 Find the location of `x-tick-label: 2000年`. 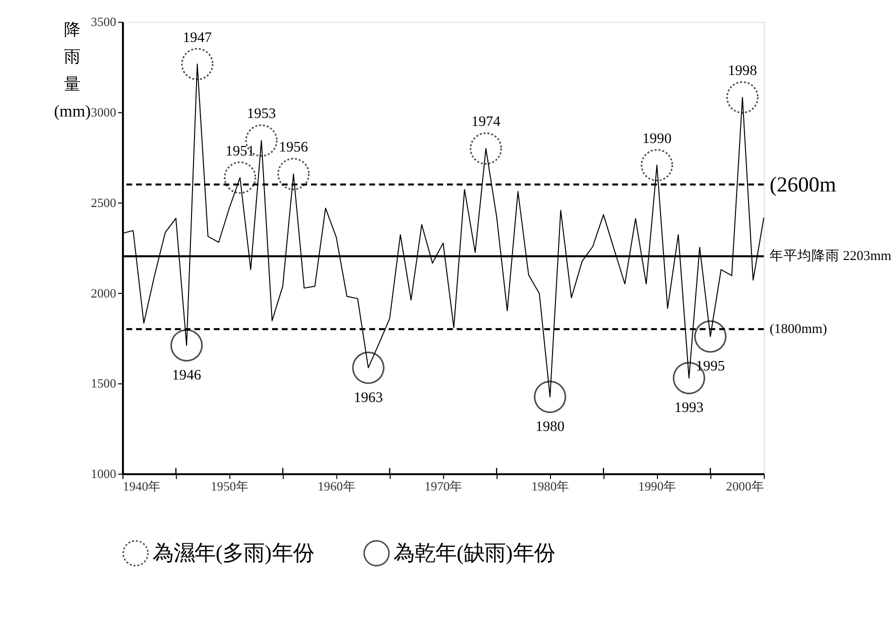

x-tick-label: 2000年 is located at coordinates (745, 487).